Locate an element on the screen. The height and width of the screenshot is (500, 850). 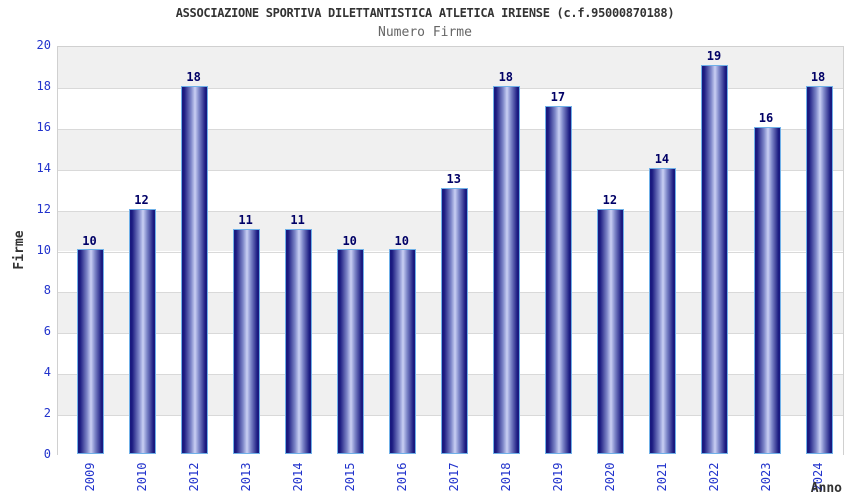
x-tick-label: 2015 is located at coordinates (349, 477).